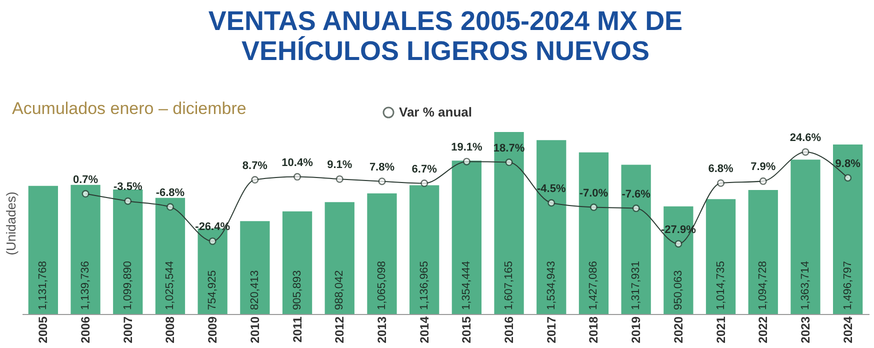  Describe the element at coordinates (382, 285) in the screenshot. I see `data-label: 1,065,098` at that location.